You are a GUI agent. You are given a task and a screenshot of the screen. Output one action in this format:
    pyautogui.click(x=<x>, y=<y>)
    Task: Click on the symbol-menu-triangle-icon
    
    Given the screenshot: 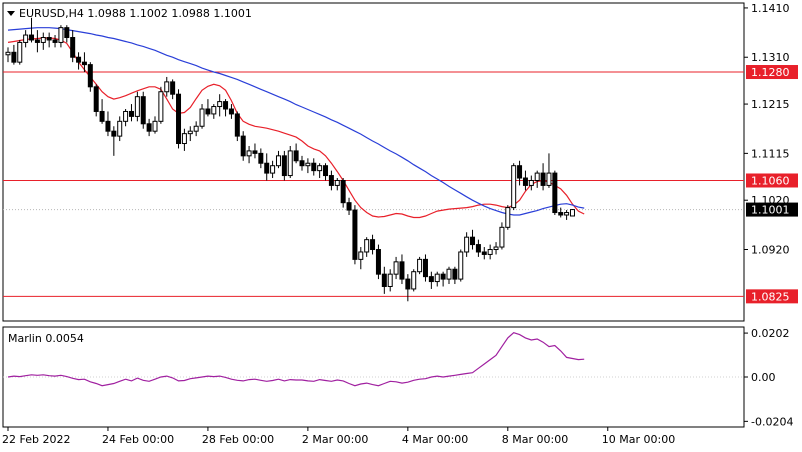 What is the action you would take?
    pyautogui.click(x=11, y=13)
    